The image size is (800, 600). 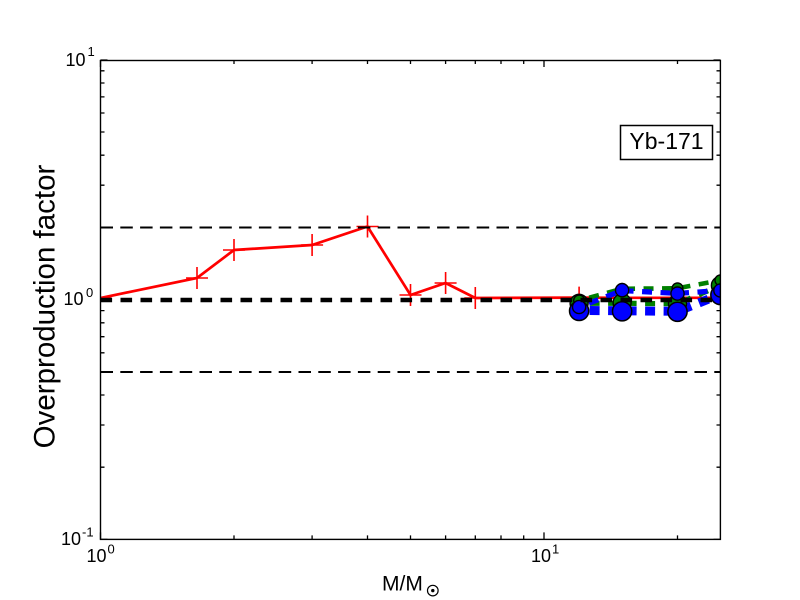 What do you see at coordinates (45, 306) in the screenshot?
I see `svg-text: Overproduction factor` at bounding box center [45, 306].